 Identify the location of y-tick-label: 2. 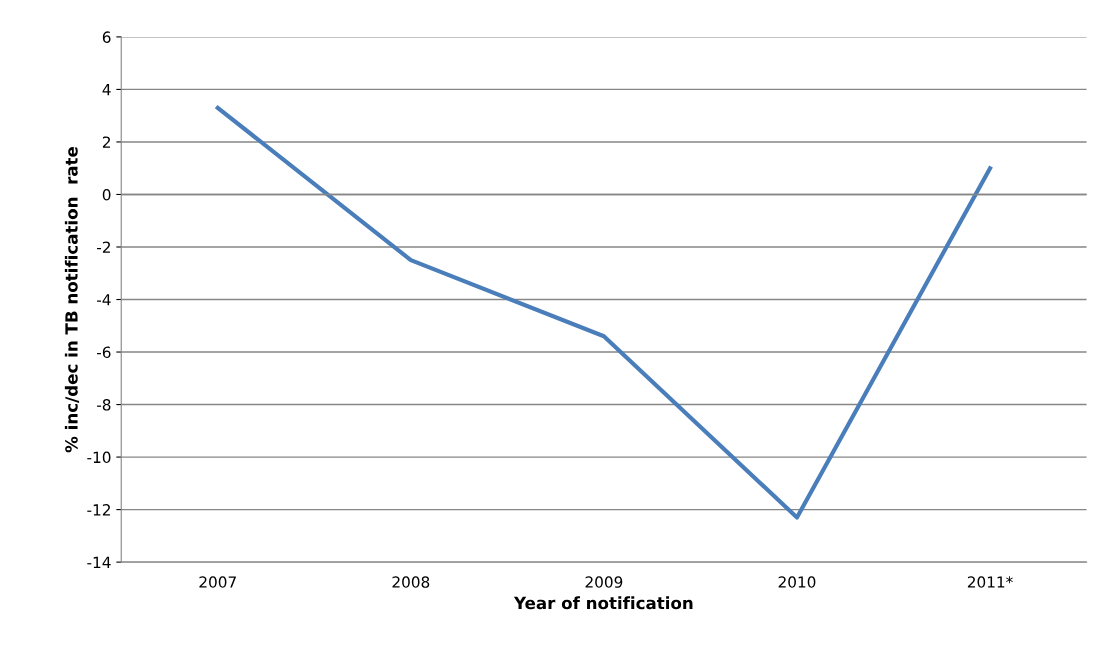
(106, 142).